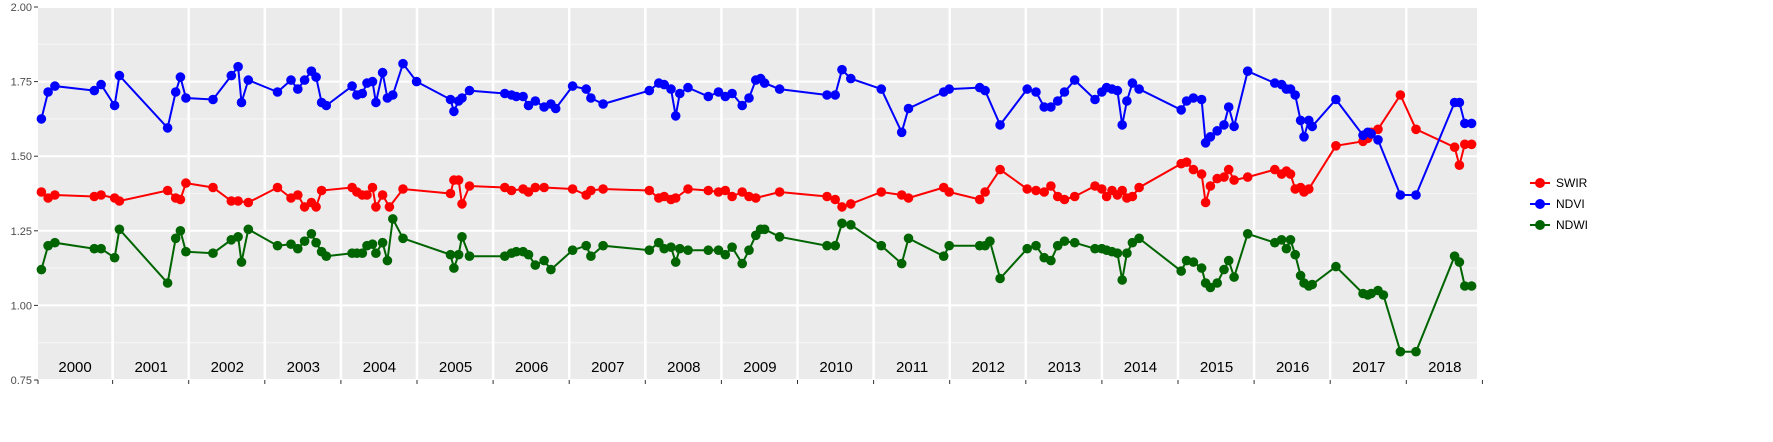  Describe the element at coordinates (1368, 367) in the screenshot. I see `year-label: 2017` at that location.